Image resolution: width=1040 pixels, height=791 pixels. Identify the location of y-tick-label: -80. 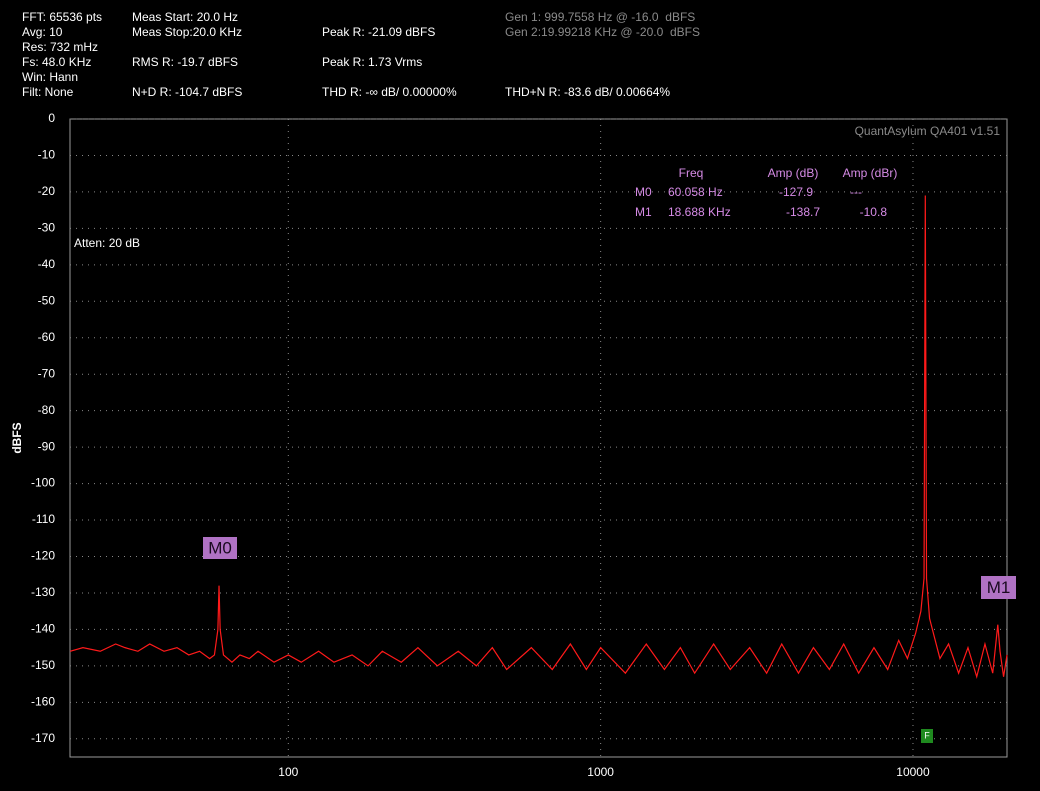
(47, 410).